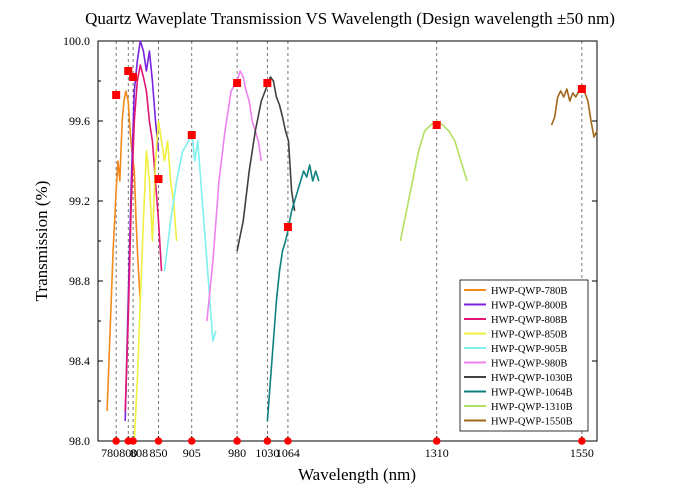 Image resolution: width=700 pixels, height=498 pixels. I want to click on x-tick-label: 1030, so click(267, 453).